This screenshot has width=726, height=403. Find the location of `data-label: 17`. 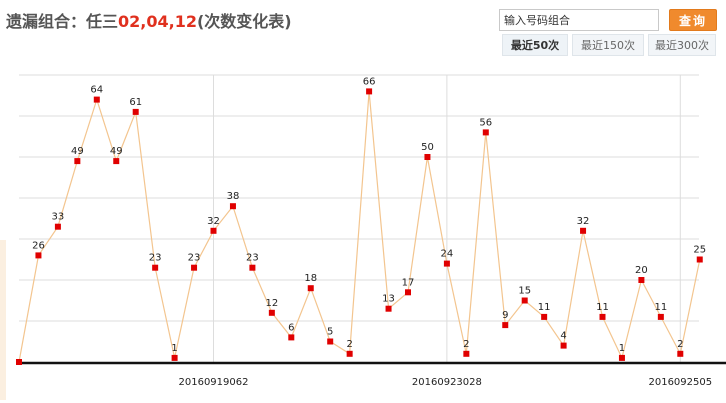

data-label: 17 is located at coordinates (408, 282).